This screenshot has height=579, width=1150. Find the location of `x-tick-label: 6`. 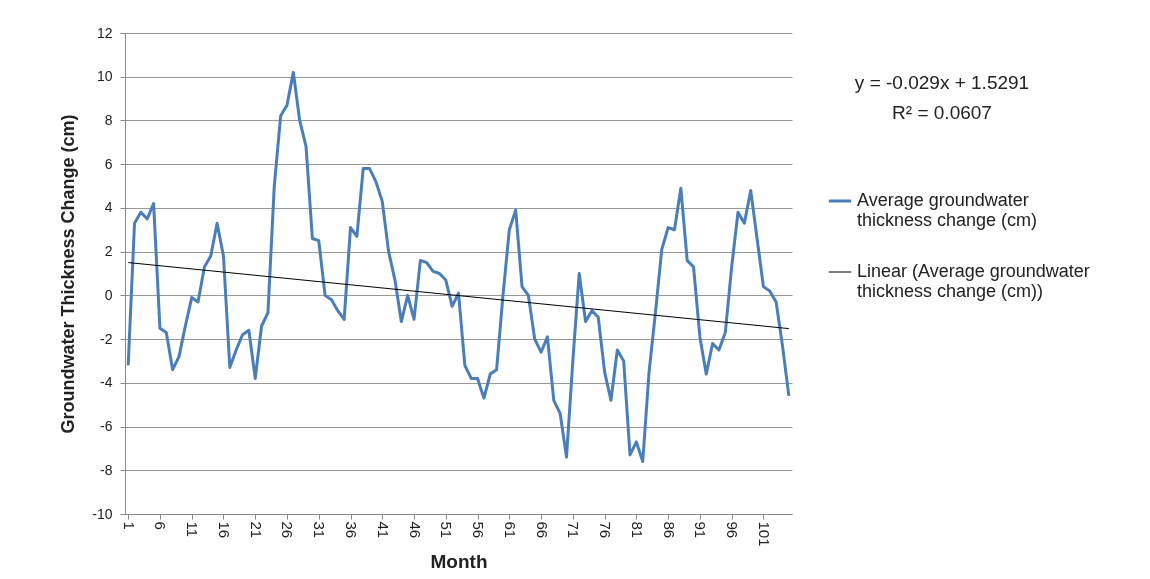

x-tick-label: 6 is located at coordinates (161, 525).